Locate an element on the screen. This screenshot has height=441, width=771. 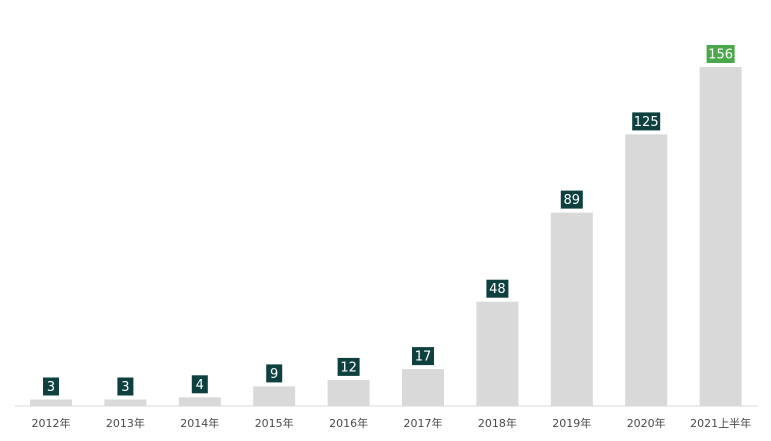
data-label-box-highlight is located at coordinates (720, 54).